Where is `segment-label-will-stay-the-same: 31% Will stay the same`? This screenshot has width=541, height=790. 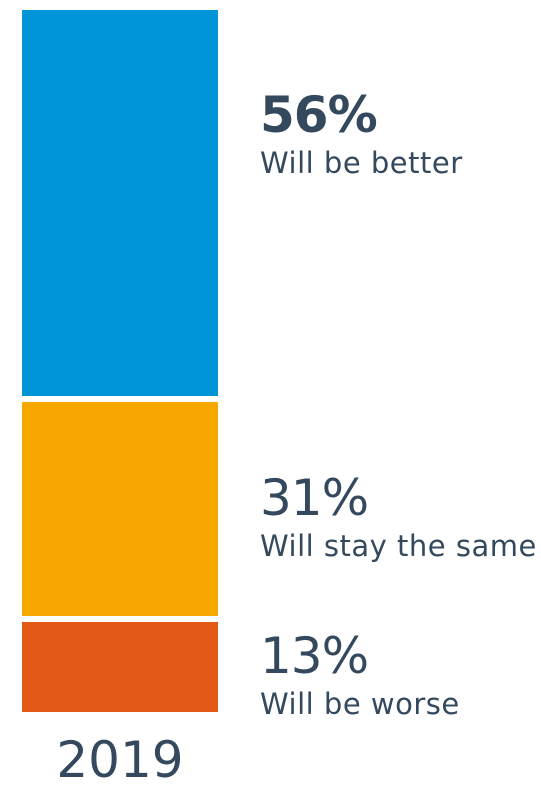 segment-label-will-stay-the-same: 31% Will stay the same is located at coordinates (400, 517).